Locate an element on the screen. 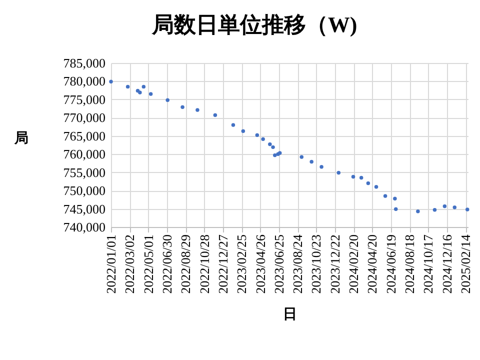 Image resolution: width=480 pixels, height=360 pixels. y-tick-label: 770,000 is located at coordinates (84, 118).